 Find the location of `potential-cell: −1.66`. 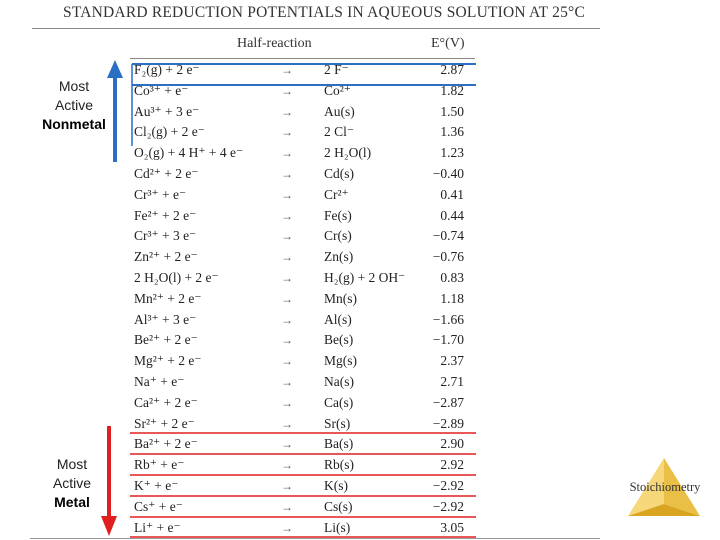

potential-cell: −1.66 is located at coordinates (448, 319).